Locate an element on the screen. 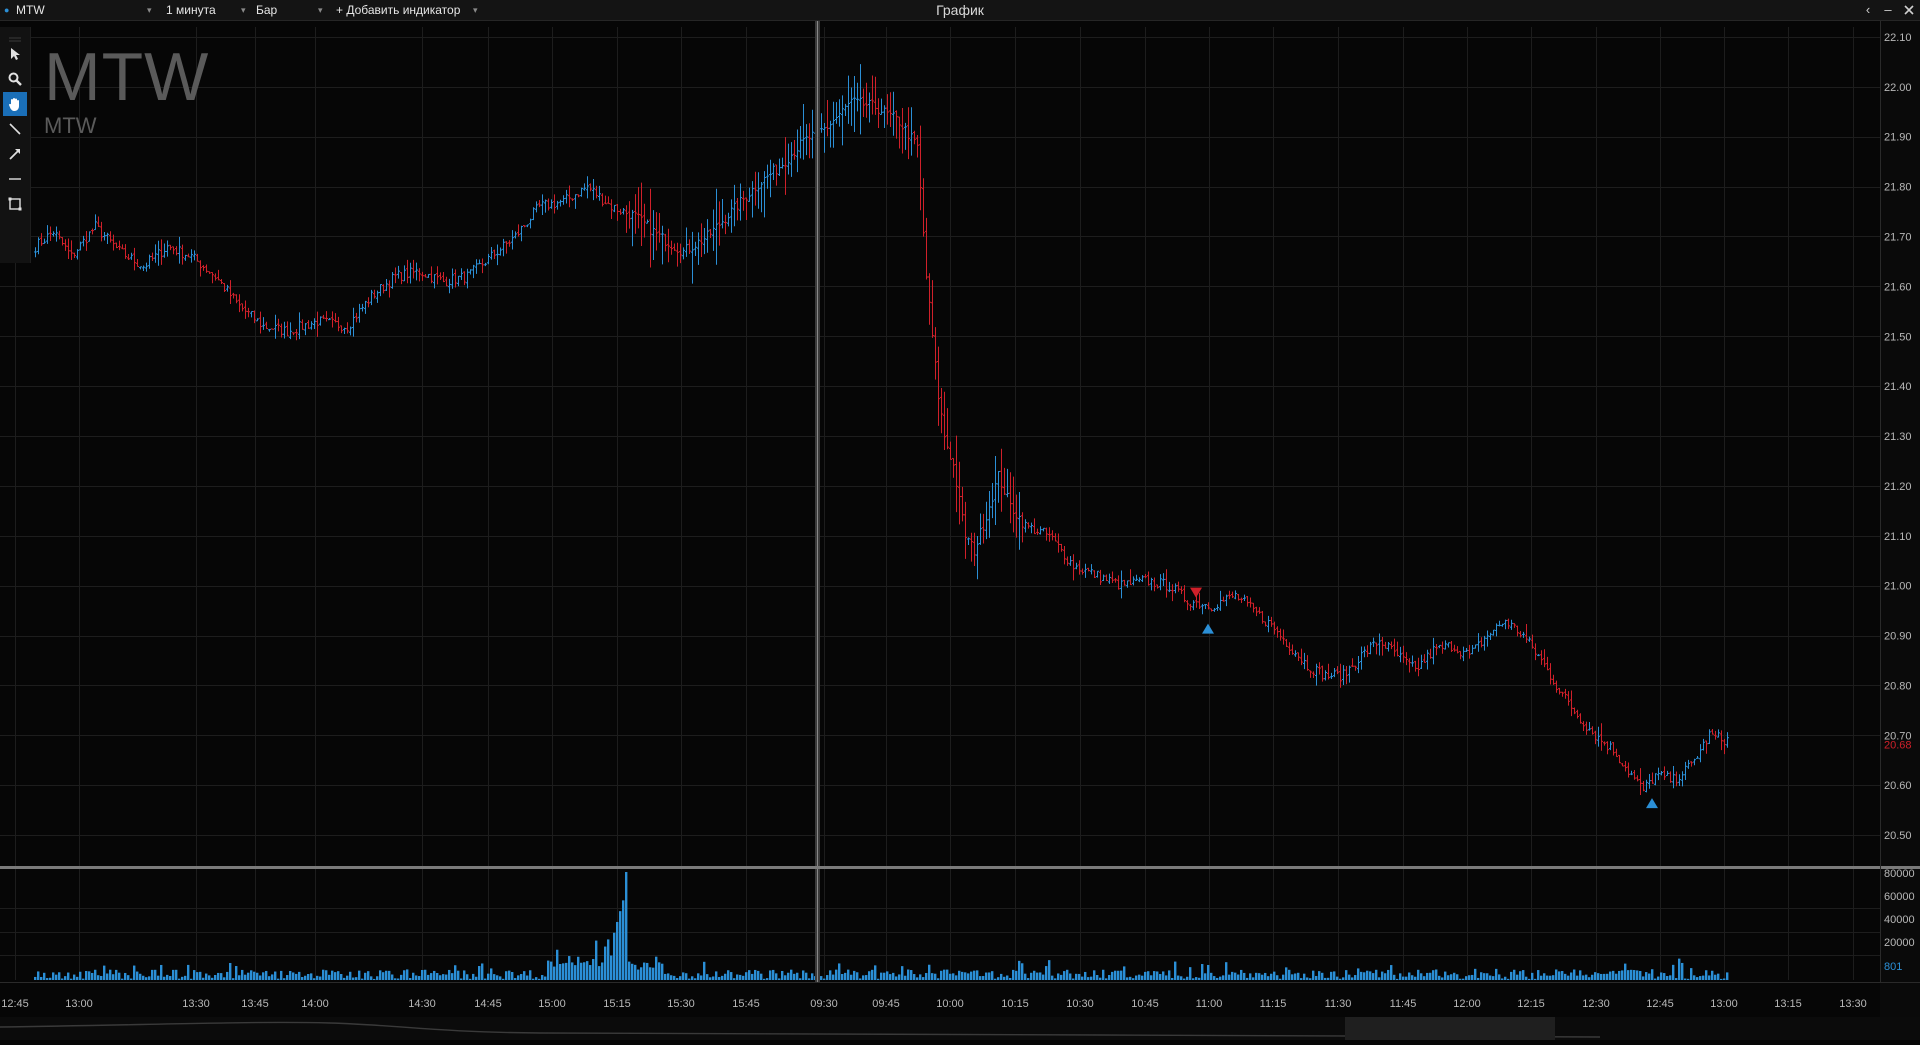 The image size is (1920, 1045). close-icon is located at coordinates (1909, 10).